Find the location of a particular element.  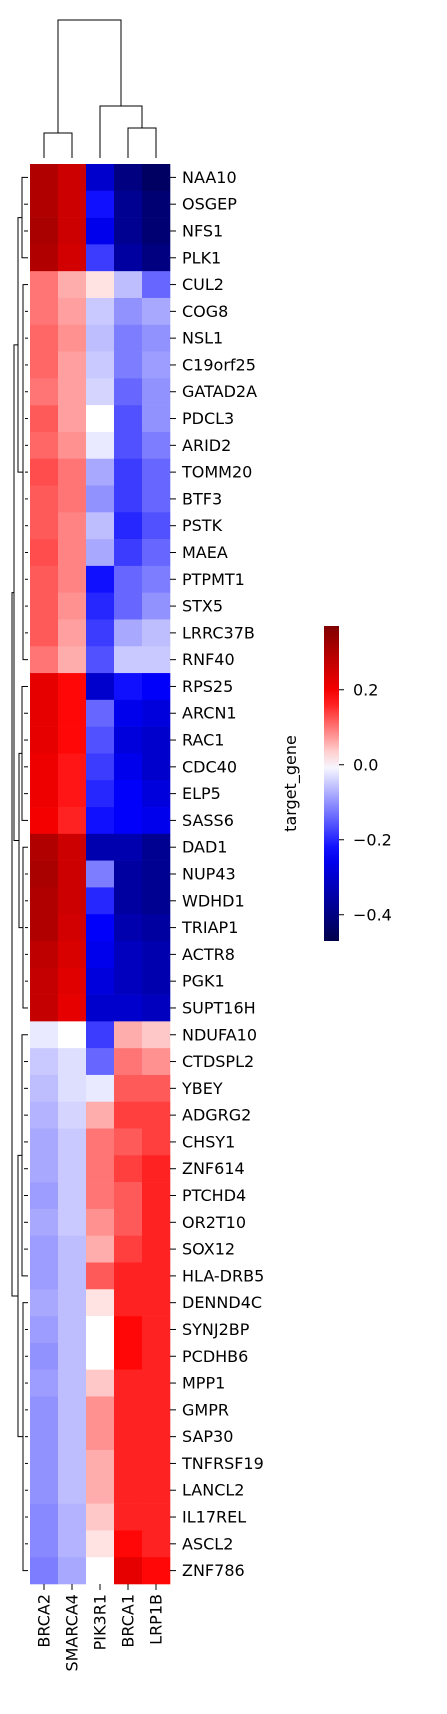

heatmap-cell-pgk1-brca1 is located at coordinates (128, 981).